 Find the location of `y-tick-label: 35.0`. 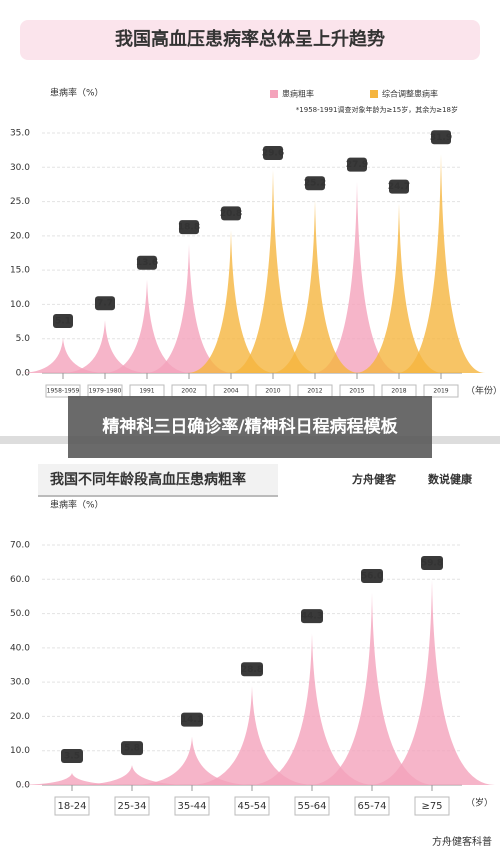

y-tick-label: 35.0 is located at coordinates (20, 134).